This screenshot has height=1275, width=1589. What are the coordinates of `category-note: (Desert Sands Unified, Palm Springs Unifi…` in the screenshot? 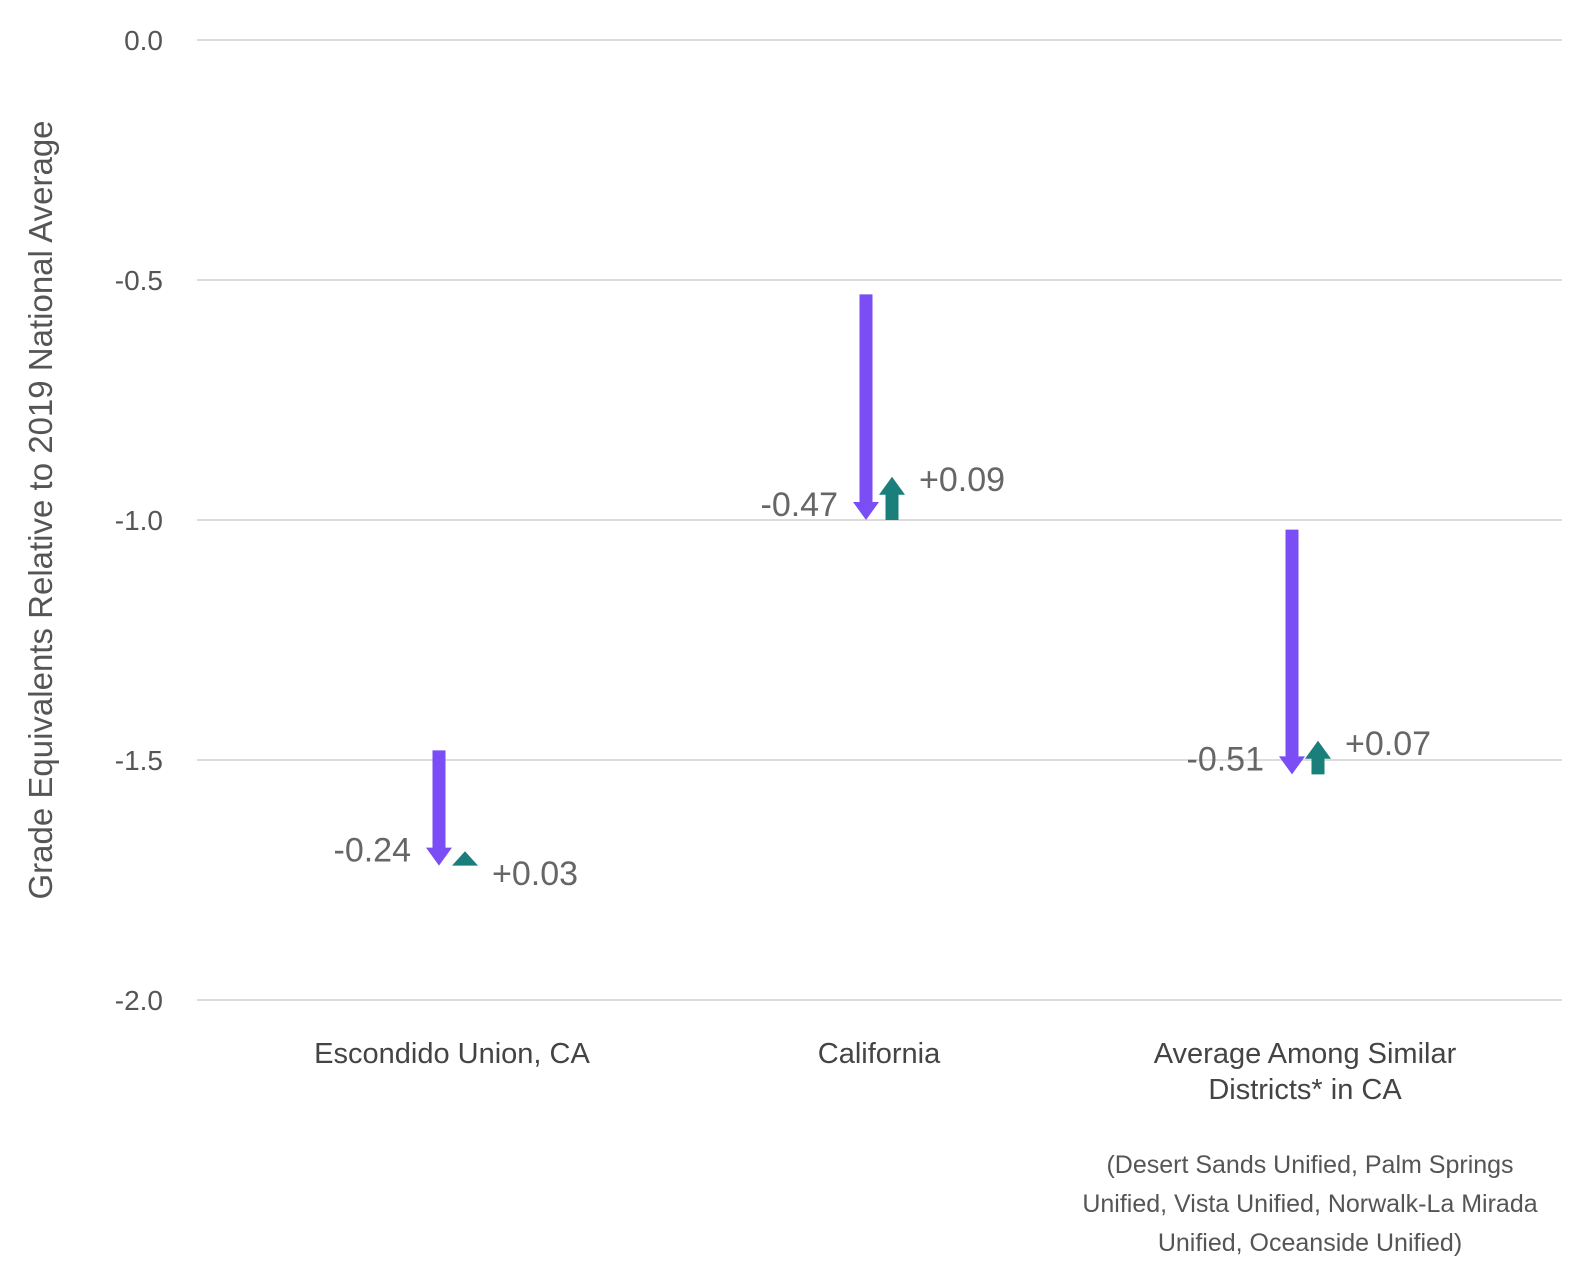 It's located at (1309, 1204).